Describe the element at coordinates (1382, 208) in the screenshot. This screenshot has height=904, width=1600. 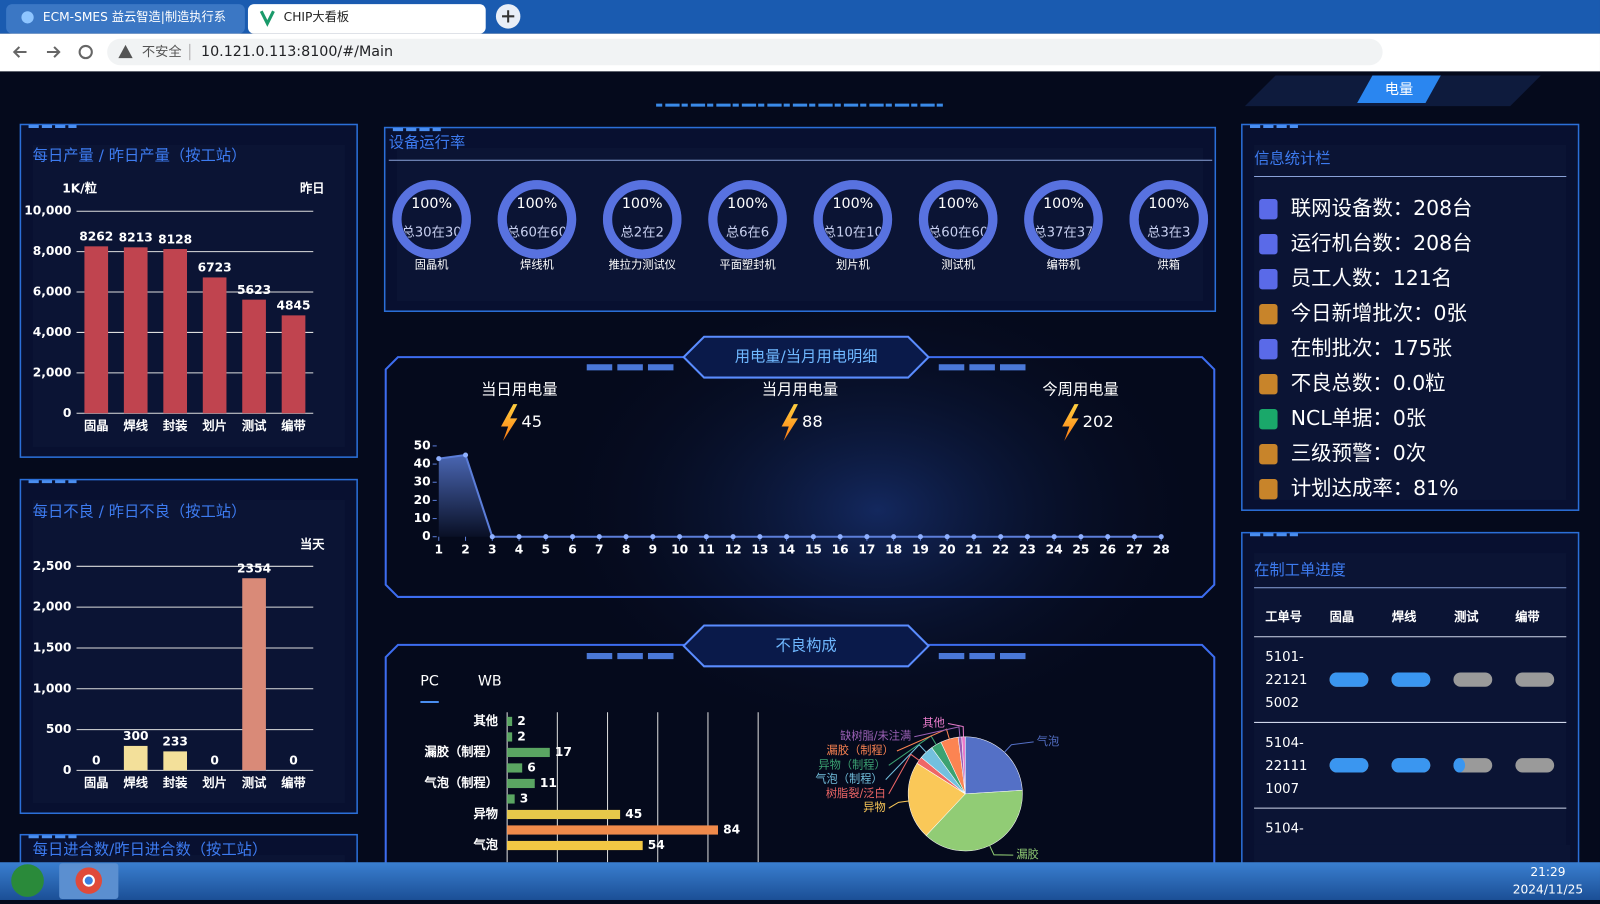
I see `stat-text: 联网设备数：208台` at that location.